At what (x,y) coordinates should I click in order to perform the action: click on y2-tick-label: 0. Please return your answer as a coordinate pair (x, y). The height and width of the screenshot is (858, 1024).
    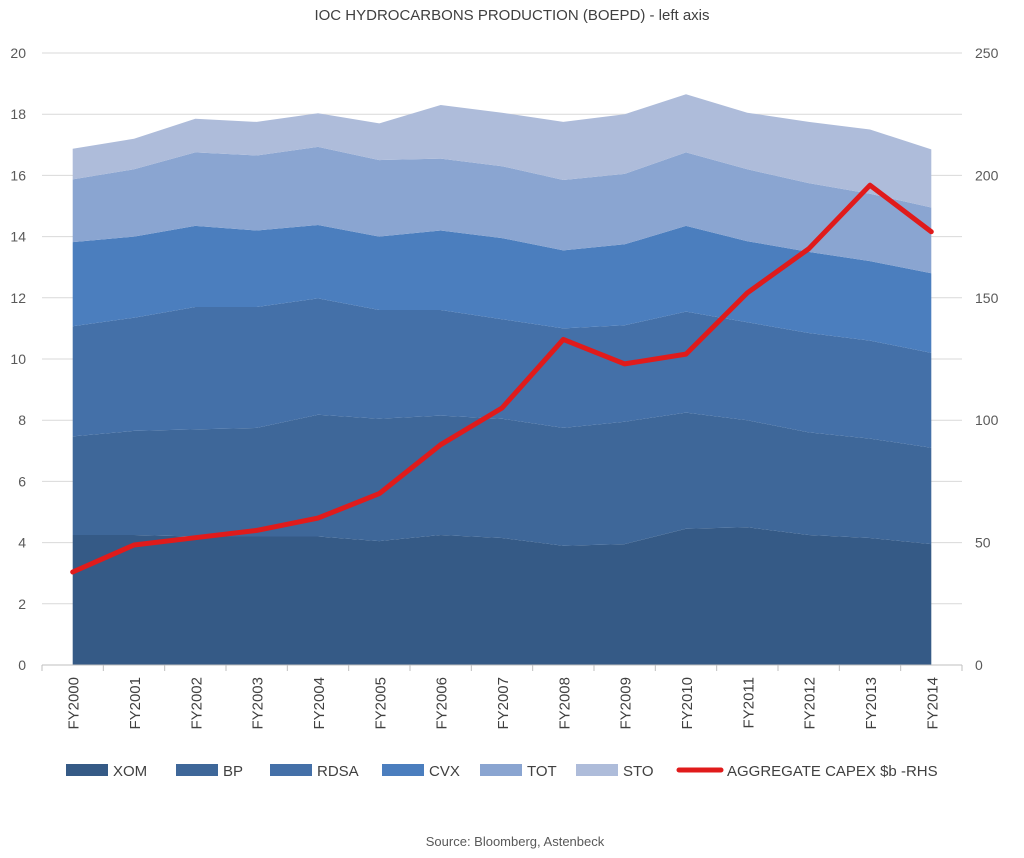
    Looking at the image, I should click on (979, 665).